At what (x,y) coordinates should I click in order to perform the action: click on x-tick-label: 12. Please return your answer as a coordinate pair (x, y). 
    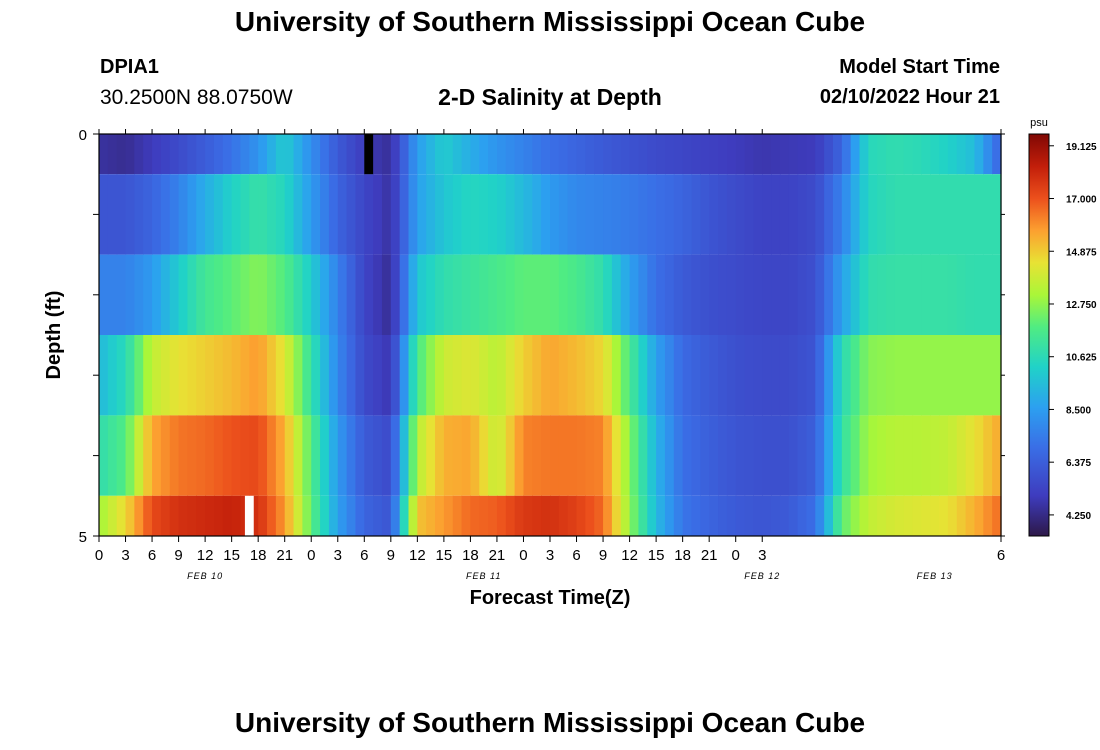
    Looking at the image, I should click on (205, 555).